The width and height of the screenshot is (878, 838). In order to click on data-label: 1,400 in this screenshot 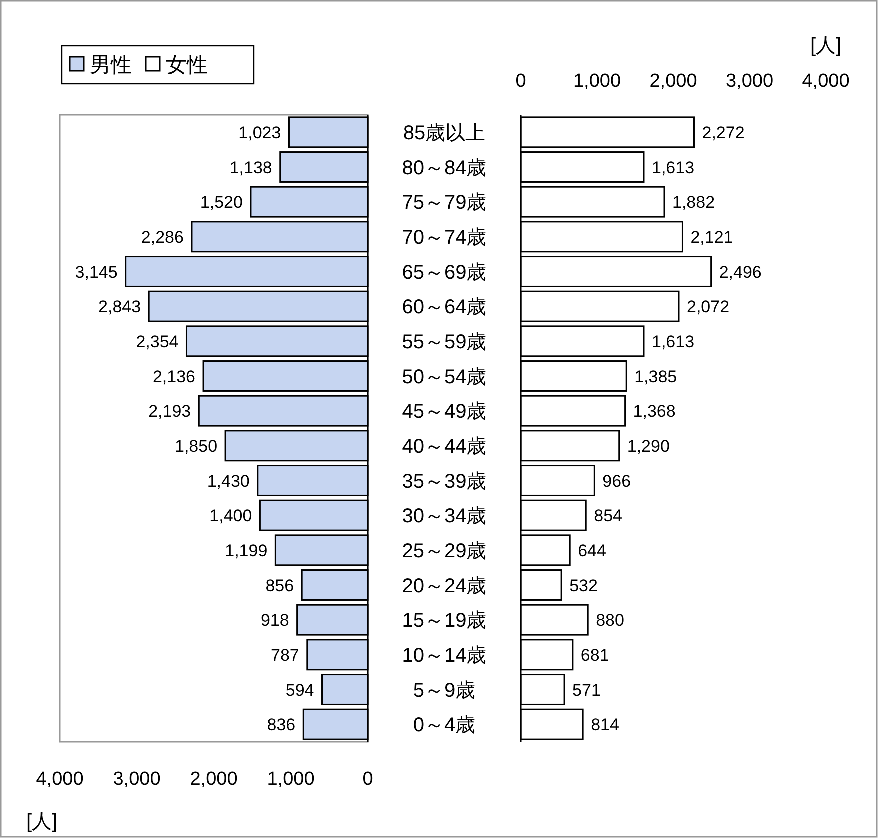, I will do `click(231, 516)`.